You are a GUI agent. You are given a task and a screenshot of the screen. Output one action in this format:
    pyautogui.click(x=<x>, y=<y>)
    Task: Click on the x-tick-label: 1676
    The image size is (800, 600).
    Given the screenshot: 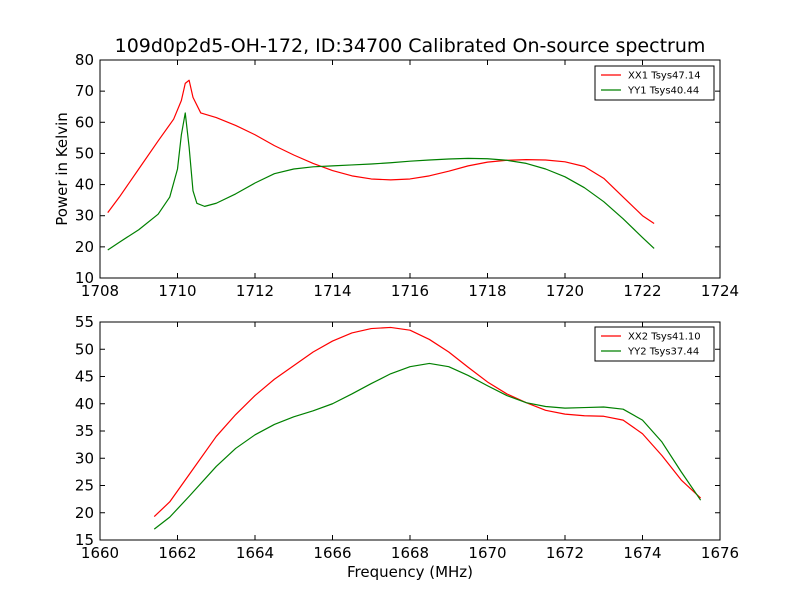 What is the action you would take?
    pyautogui.click(x=720, y=553)
    